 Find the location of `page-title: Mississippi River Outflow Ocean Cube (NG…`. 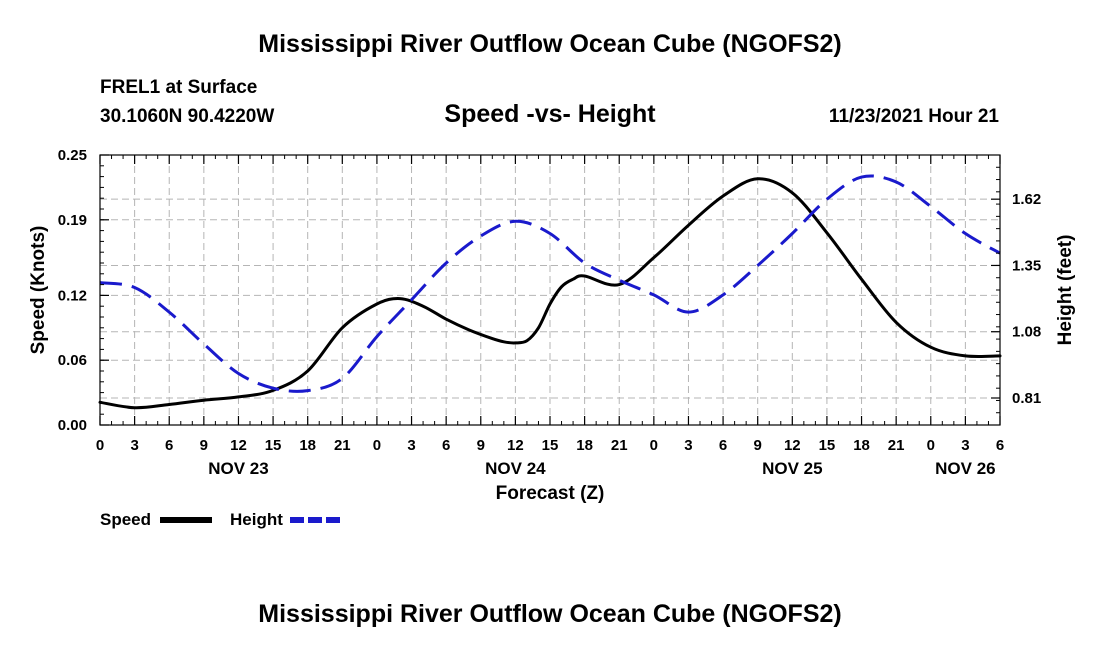

page-title: Mississippi River Outflow Ocean Cube (NG… is located at coordinates (550, 44).